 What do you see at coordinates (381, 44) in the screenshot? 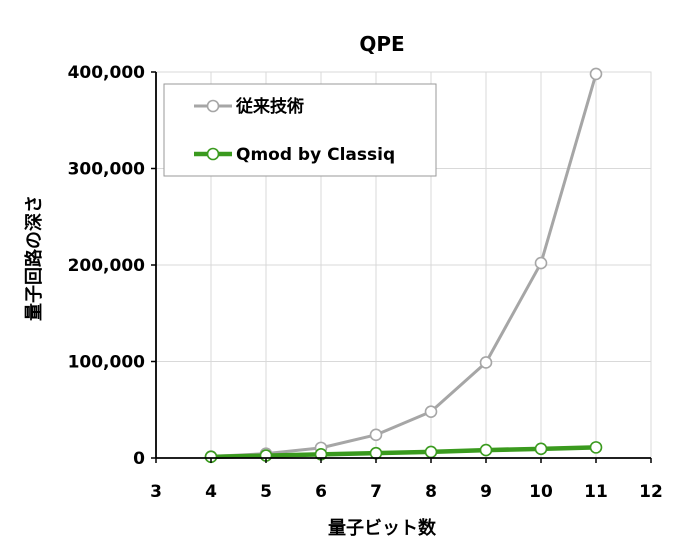
I see `chart-title: QPE` at bounding box center [381, 44].